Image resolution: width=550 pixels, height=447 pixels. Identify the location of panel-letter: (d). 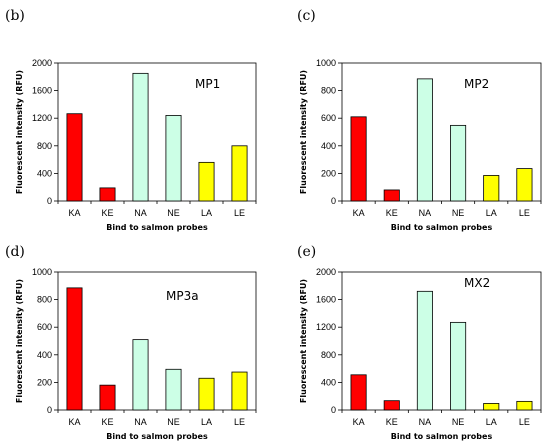
(15, 252).